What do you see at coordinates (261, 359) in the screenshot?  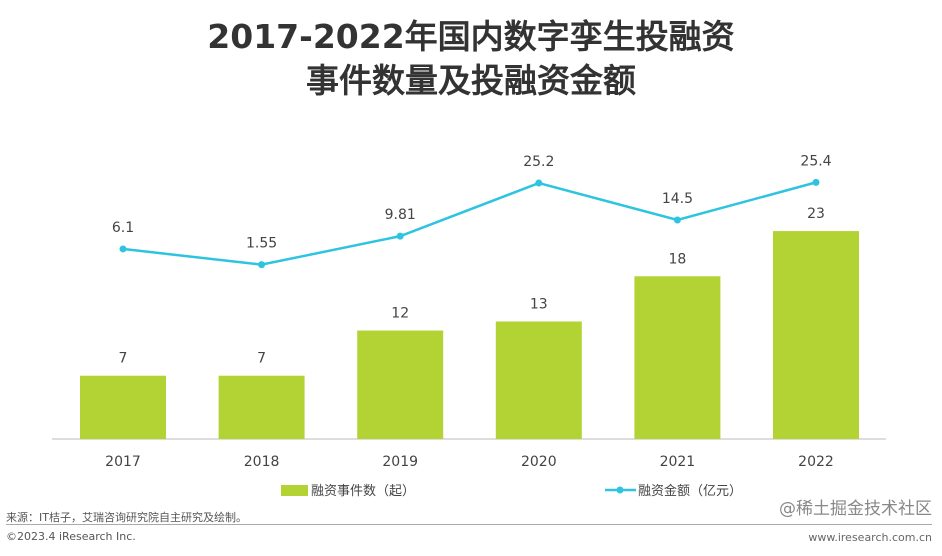 I see `bar-label-2018: 7` at bounding box center [261, 359].